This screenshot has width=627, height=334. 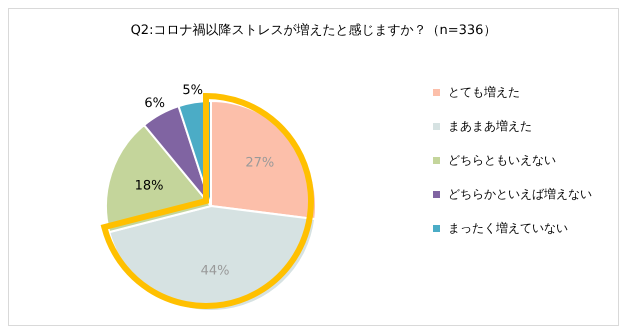 I want to click on data-label: 27%, so click(x=259, y=162).